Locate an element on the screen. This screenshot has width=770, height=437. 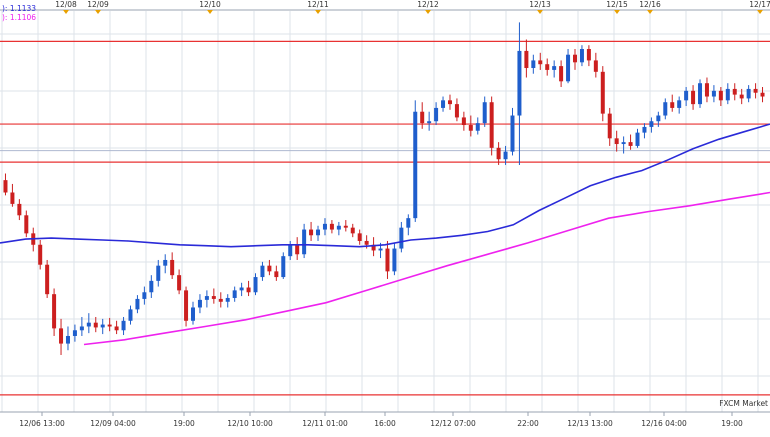
legend-ma-magenta: ): 1.1106 is located at coordinates (19, 17).